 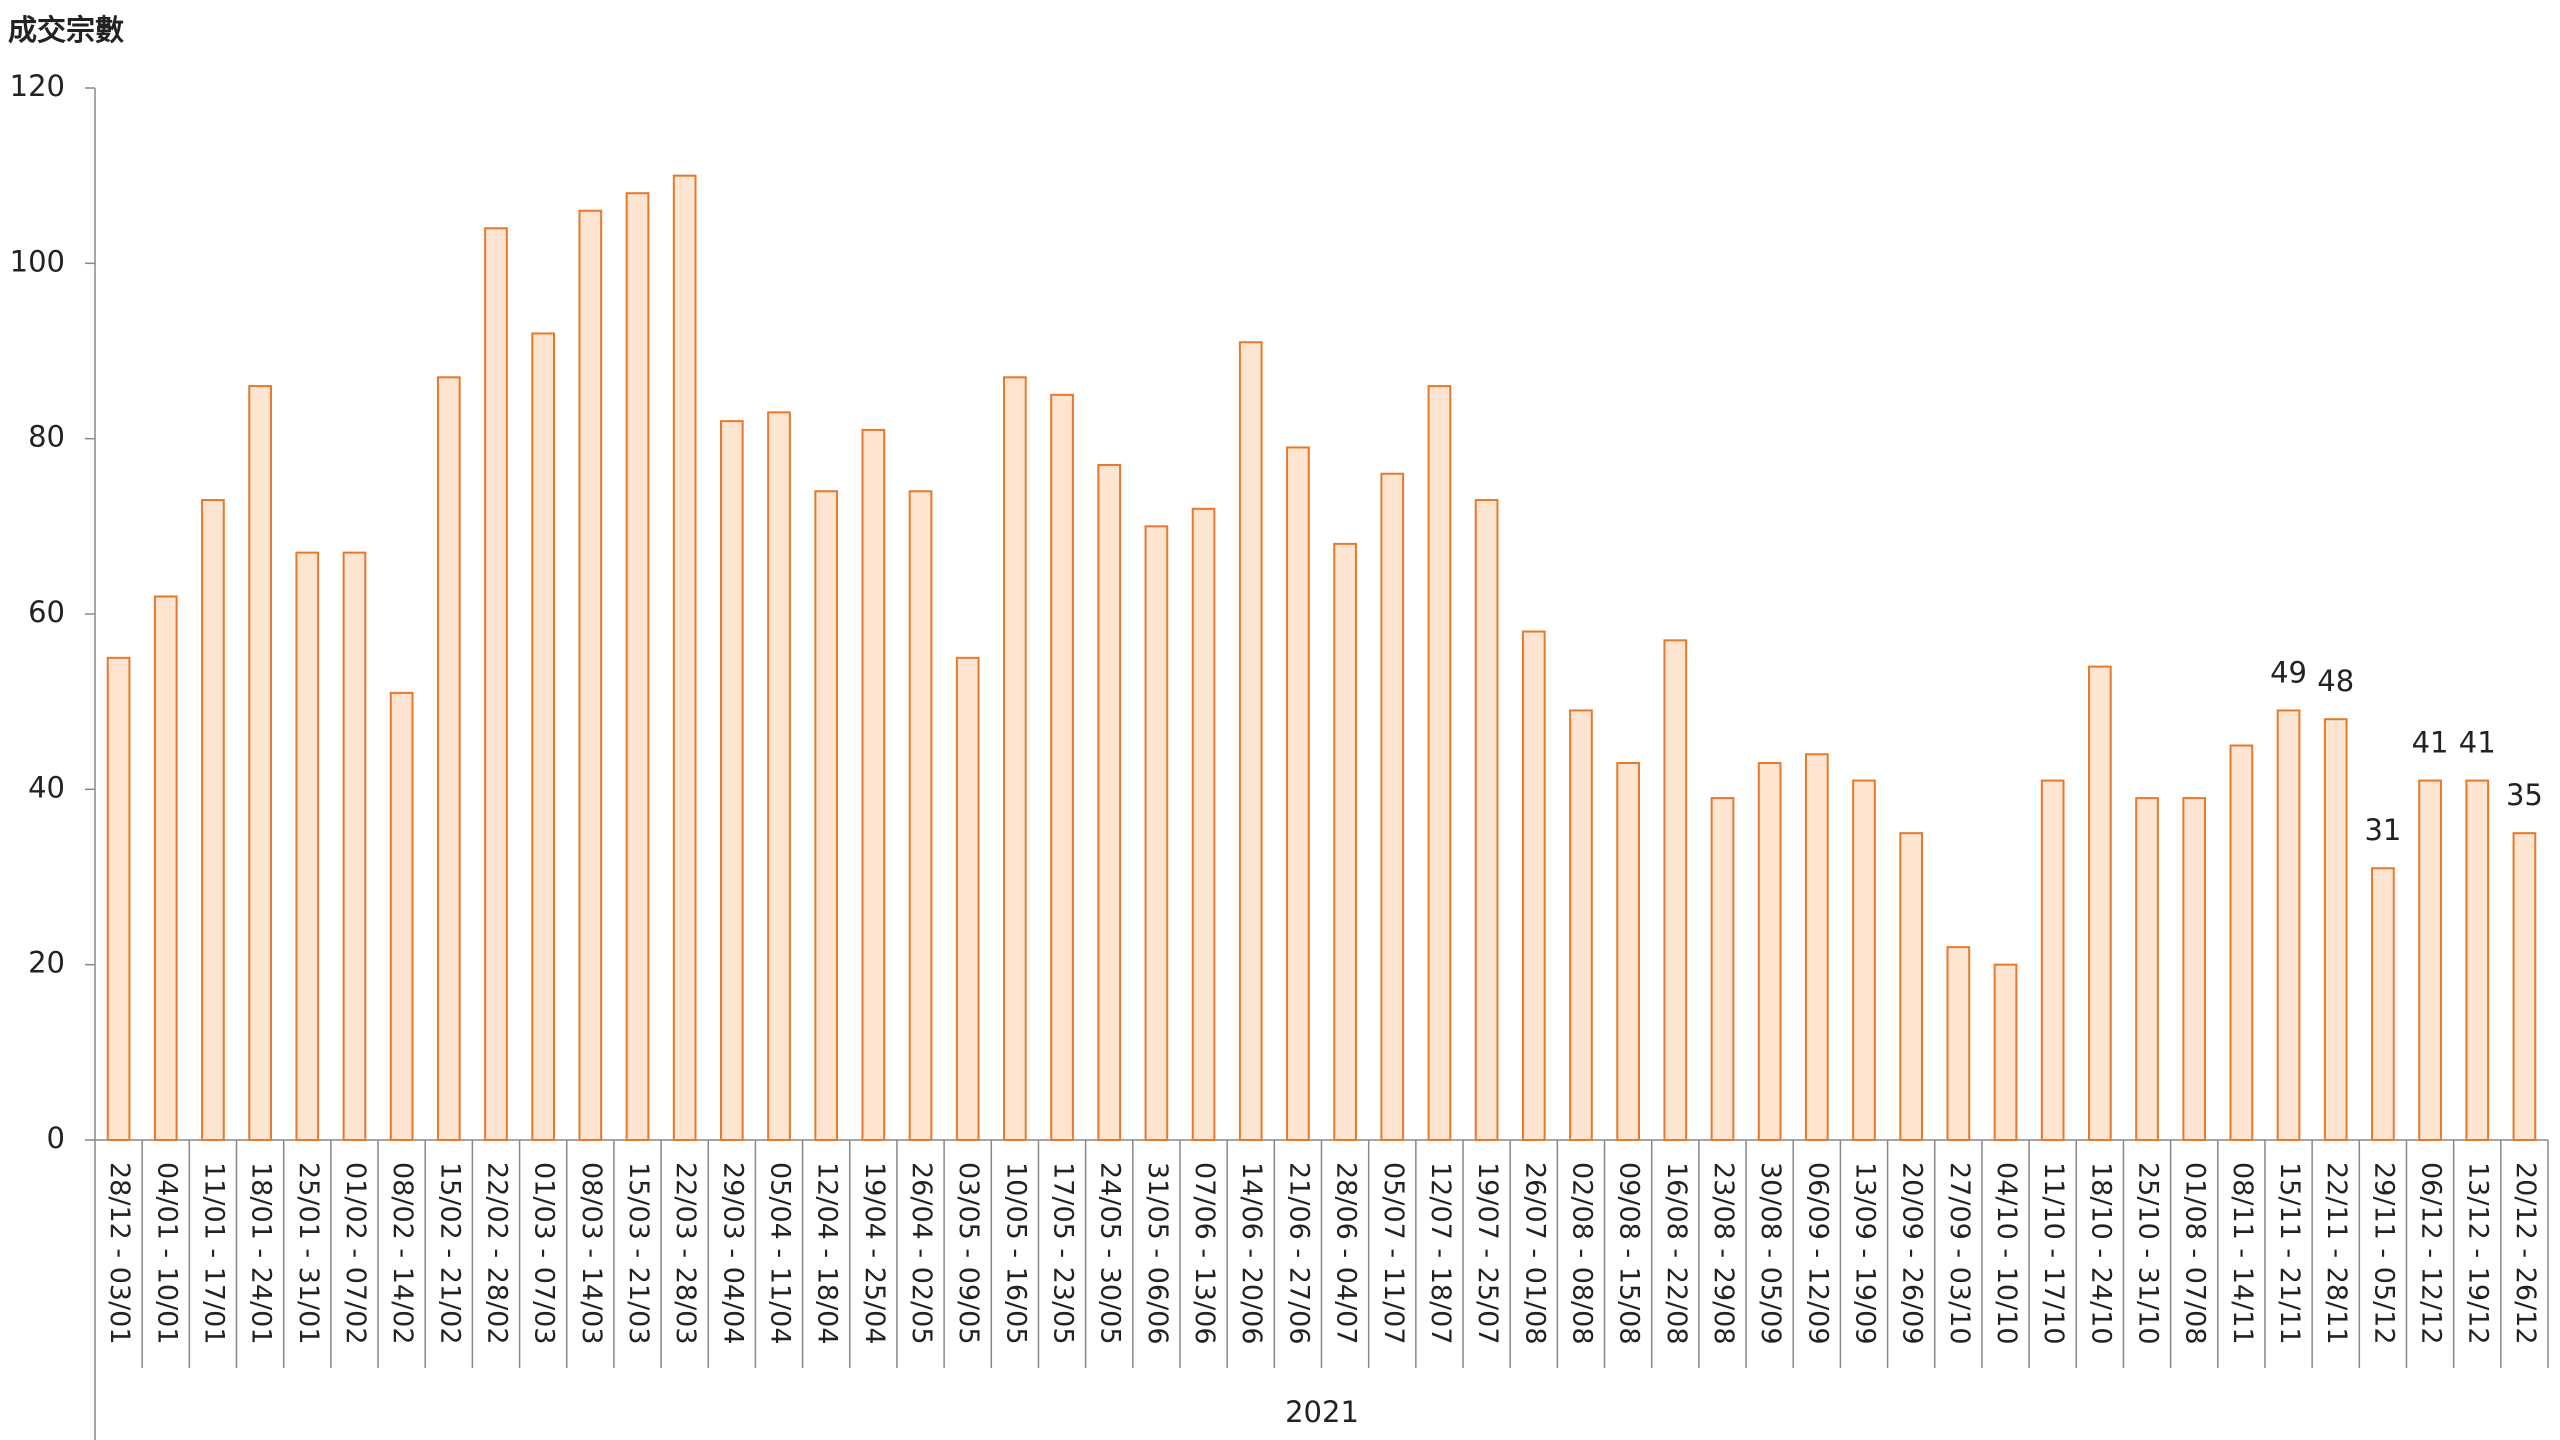 What do you see at coordinates (2288, 672) in the screenshot?
I see `data-label: 49` at bounding box center [2288, 672].